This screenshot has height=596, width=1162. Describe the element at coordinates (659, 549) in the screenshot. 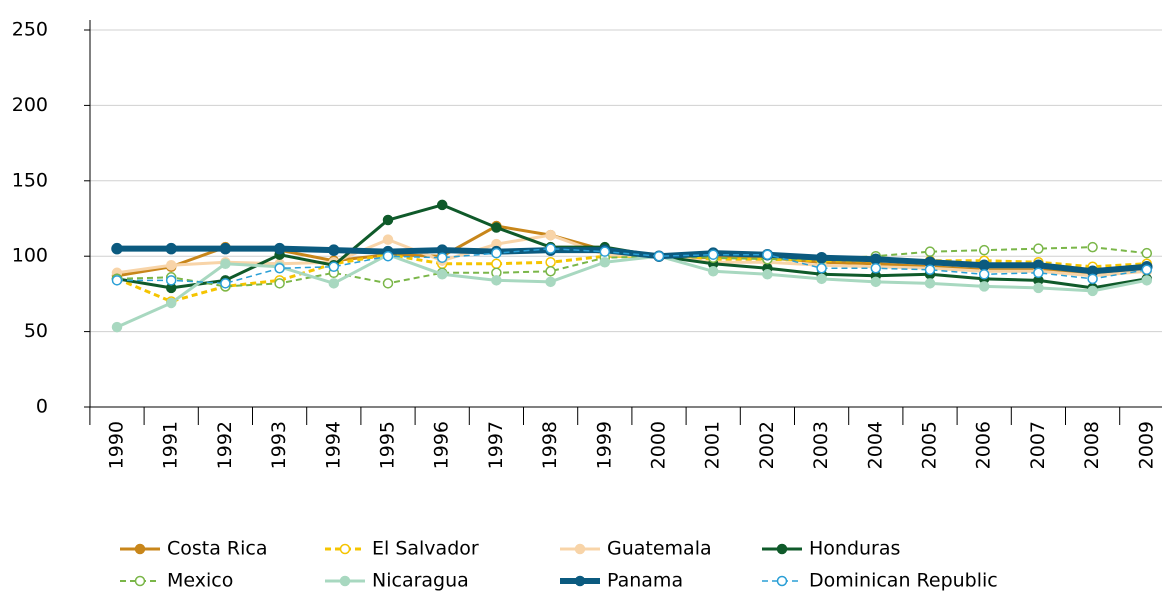

I see `legend-label: Guatemala` at that location.